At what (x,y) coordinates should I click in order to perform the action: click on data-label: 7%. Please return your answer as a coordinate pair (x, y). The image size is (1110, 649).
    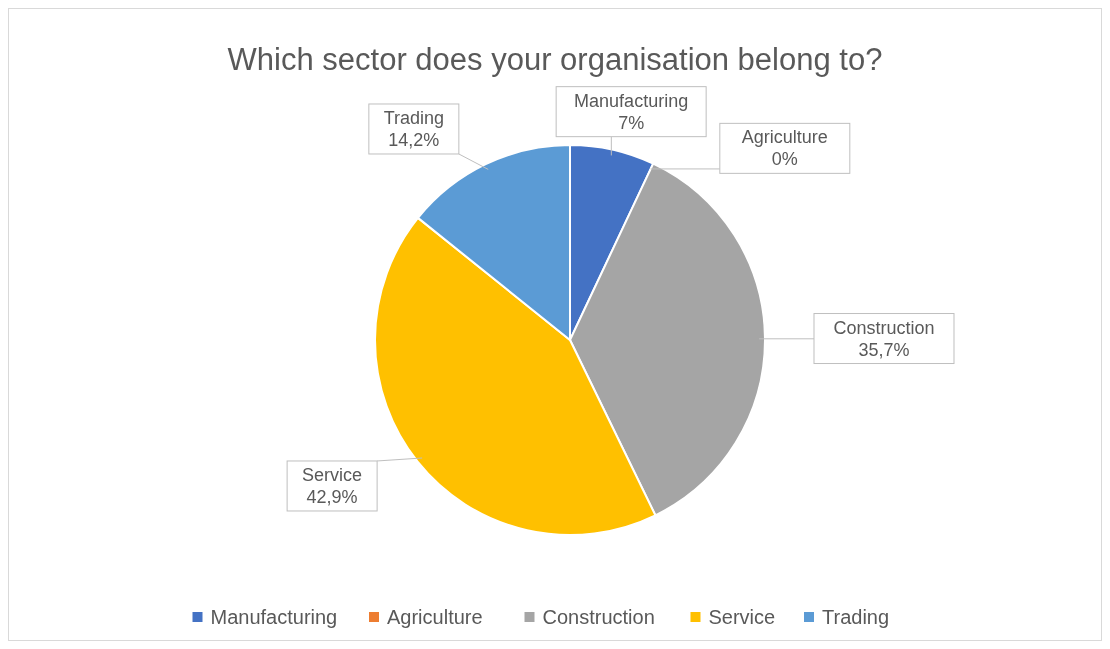
    Looking at the image, I should click on (631, 122).